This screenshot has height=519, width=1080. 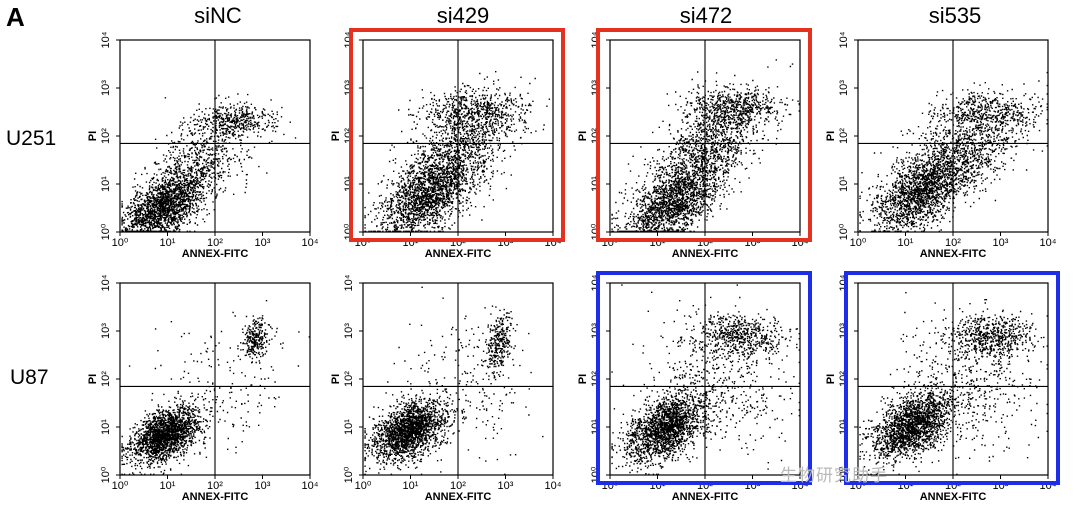 I want to click on column-header-si535: si535, so click(x=955, y=15).